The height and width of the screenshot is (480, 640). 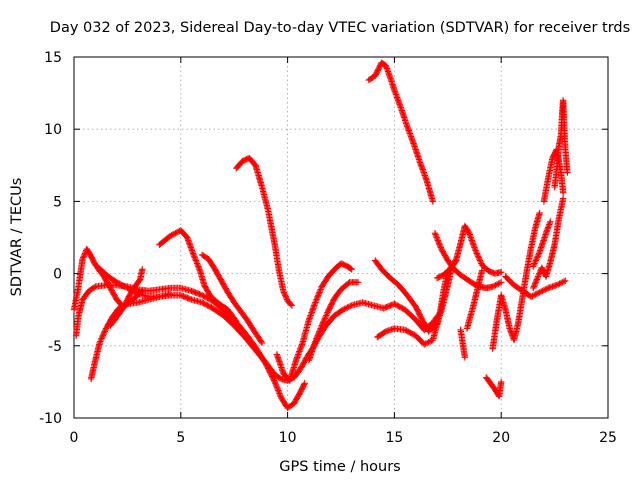 What do you see at coordinates (548, 243) in the screenshot?
I see `series-track-t` at bounding box center [548, 243].